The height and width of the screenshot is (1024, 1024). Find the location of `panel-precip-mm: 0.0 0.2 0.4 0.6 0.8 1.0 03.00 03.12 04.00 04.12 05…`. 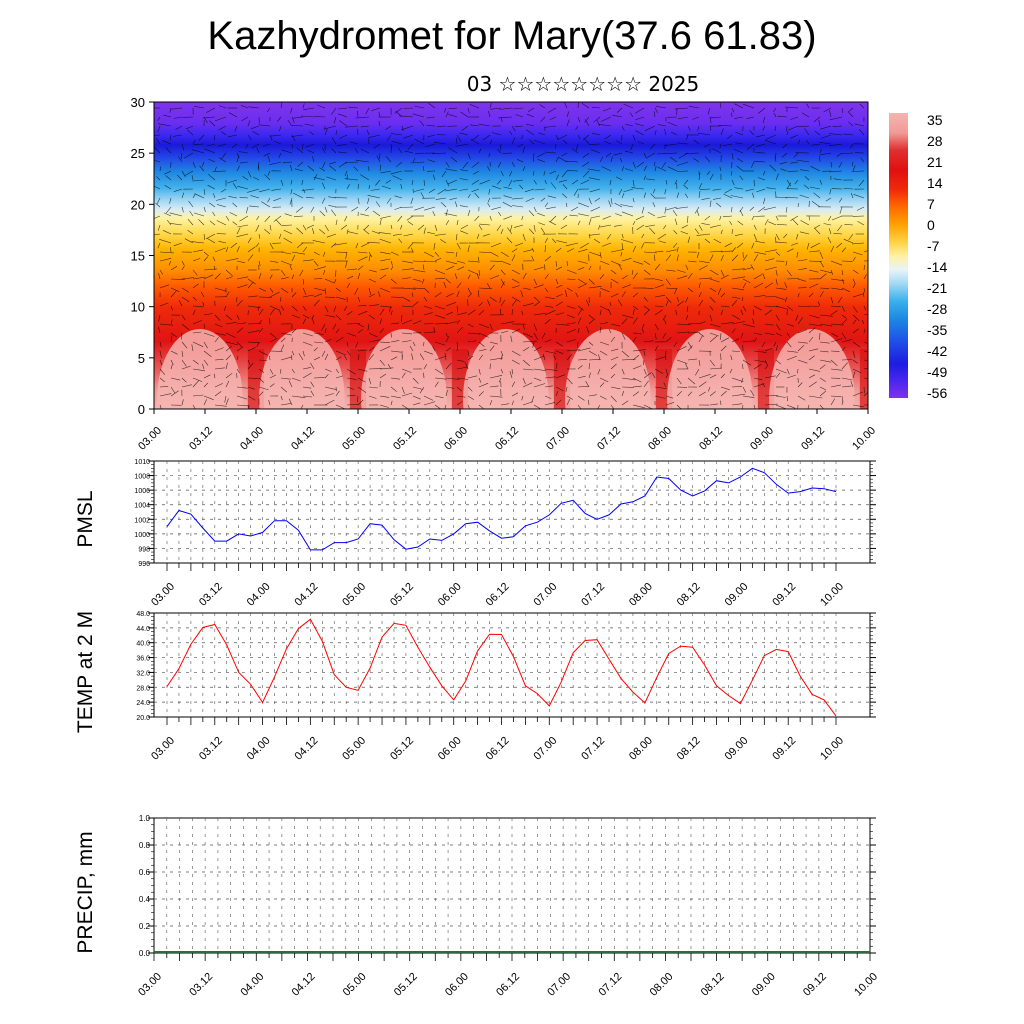

panel-precip-mm: 0.0 0.2 0.4 0.6 0.8 1.0 03.00 03.12 04.00 04.12 05… is located at coordinates (477, 906).